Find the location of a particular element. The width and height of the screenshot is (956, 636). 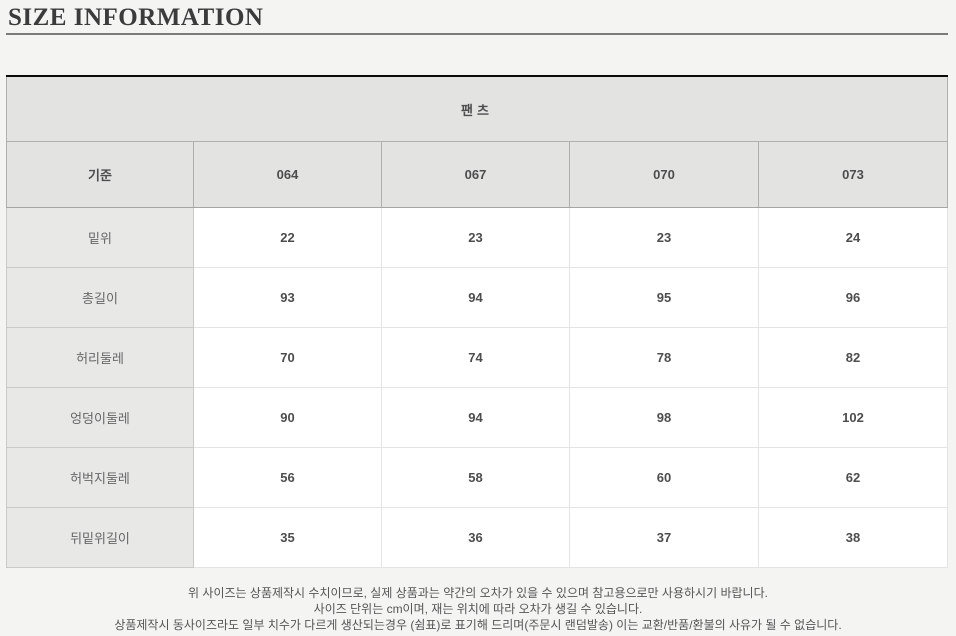

size-cell: 38 is located at coordinates (853, 537).